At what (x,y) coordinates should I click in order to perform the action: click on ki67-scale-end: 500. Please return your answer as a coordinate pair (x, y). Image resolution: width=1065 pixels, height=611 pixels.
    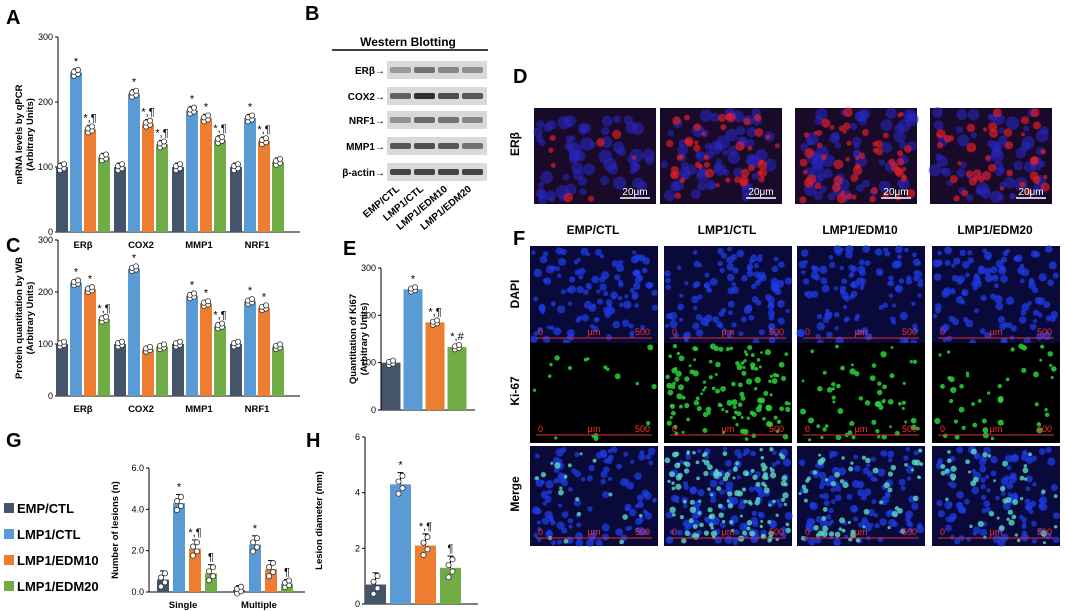
    Looking at the image, I should click on (776, 429).